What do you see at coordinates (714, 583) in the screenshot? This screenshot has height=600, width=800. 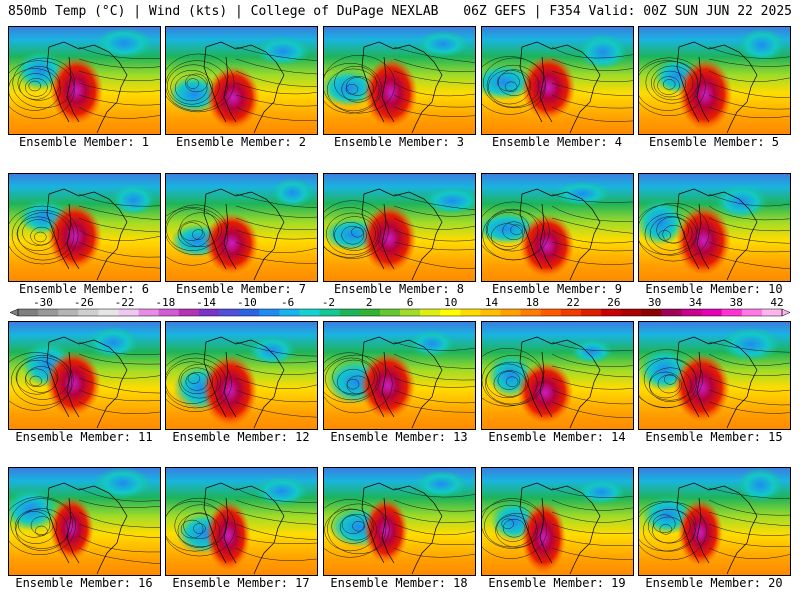 I see `ensemble-member-label: Ensemble Member: 20` at bounding box center [714, 583].